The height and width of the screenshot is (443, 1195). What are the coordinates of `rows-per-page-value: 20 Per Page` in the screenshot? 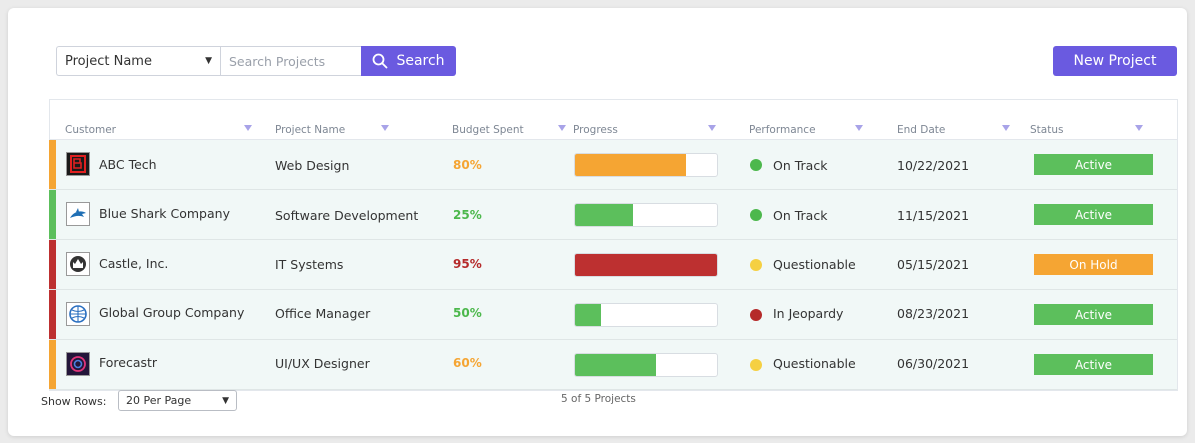 It's located at (159, 400).